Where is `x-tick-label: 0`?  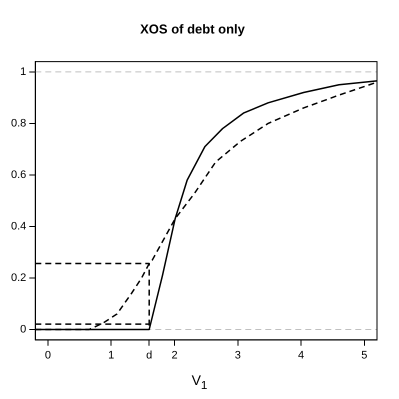
x-tick-label: 0 is located at coordinates (48, 355).